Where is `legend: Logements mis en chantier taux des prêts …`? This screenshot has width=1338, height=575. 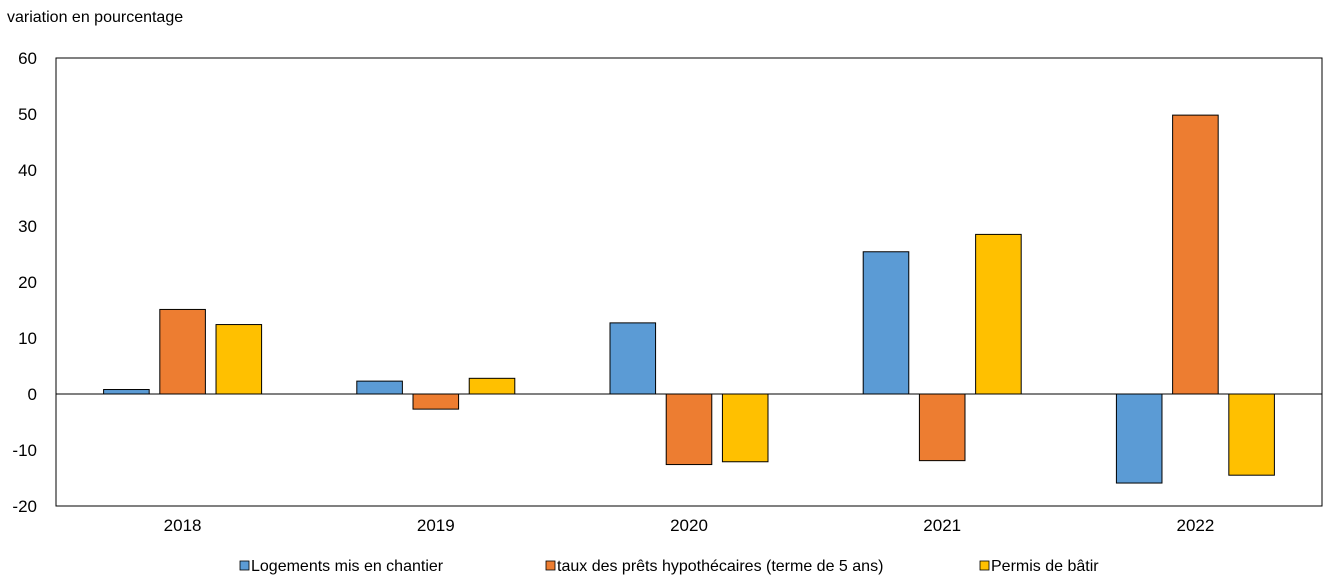
legend: Logements mis en chantier taux des prêts … is located at coordinates (669, 566).